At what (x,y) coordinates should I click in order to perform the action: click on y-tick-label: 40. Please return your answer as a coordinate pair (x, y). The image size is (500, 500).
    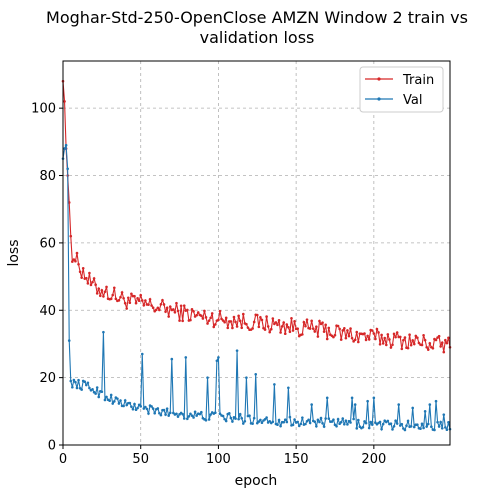
    Looking at the image, I should click on (47, 311).